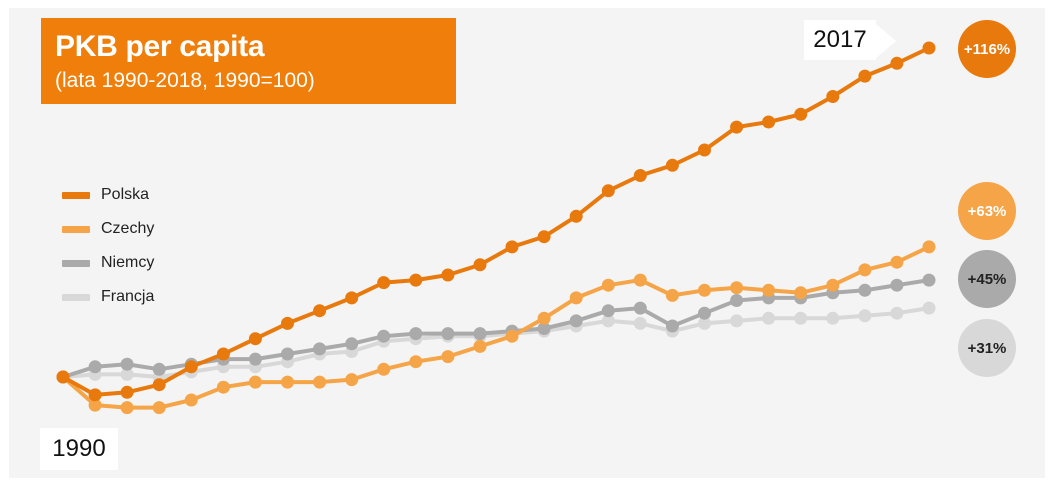 The width and height of the screenshot is (1054, 485). What do you see at coordinates (255, 81) in the screenshot?
I see `chart-subtitle: (lata 1990-2018, 1990=100)` at bounding box center [255, 81].